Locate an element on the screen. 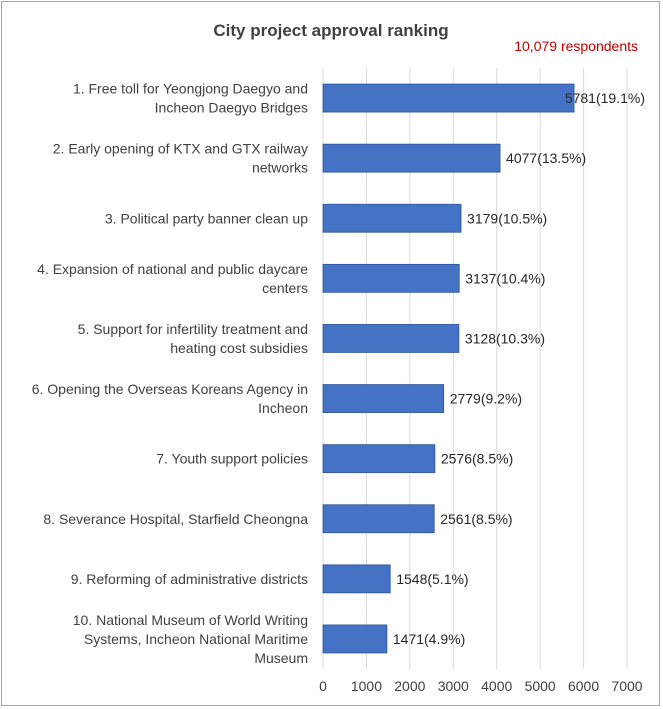 This screenshot has width=663, height=709. data-label: 5781(19.1%) is located at coordinates (605, 98).